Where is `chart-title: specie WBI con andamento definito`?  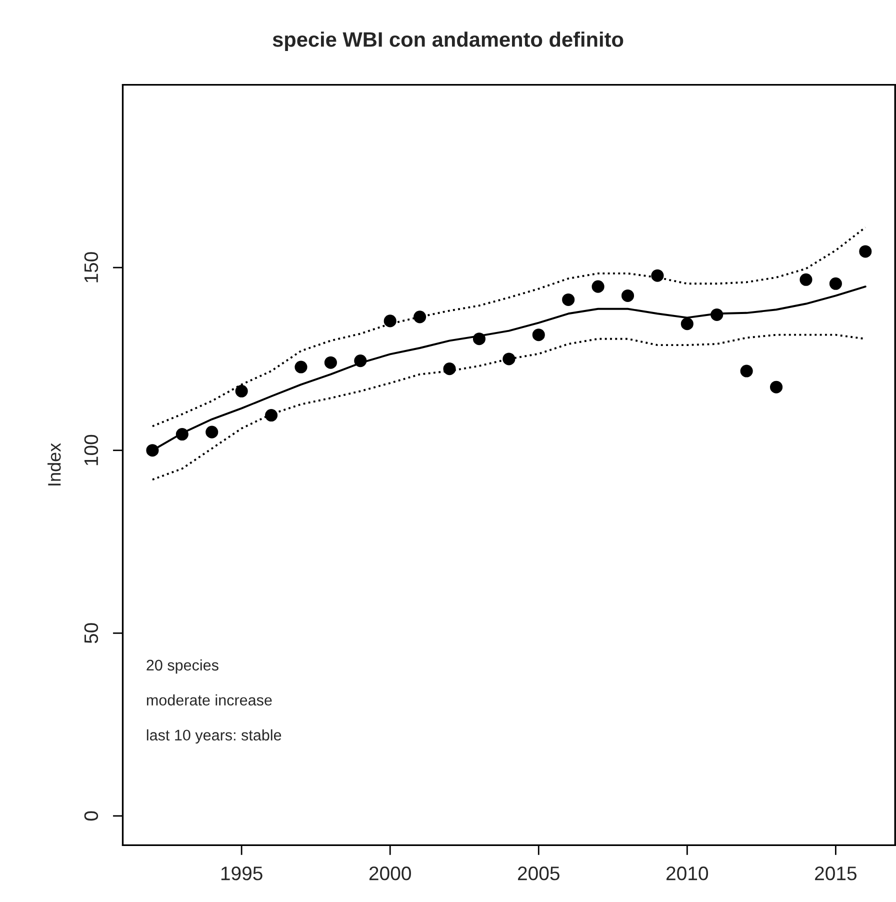
chart-title: specie WBI con andamento definito is located at coordinates (448, 41).